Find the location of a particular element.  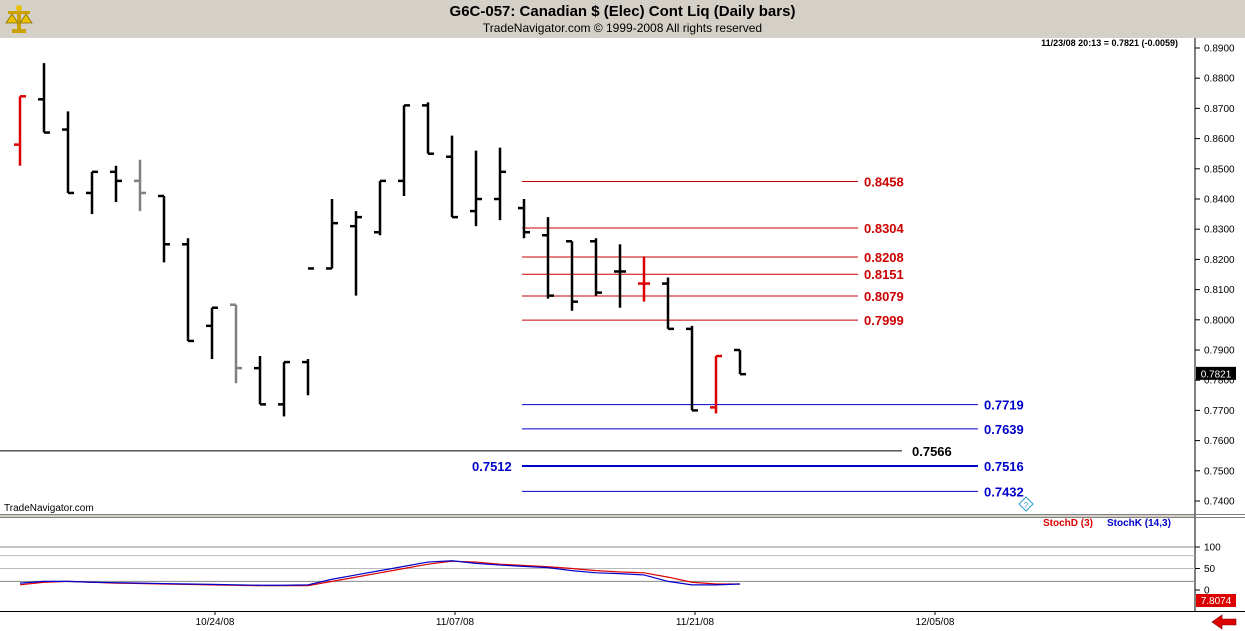

price-tick-label: 0.8300 is located at coordinates (1219, 230).